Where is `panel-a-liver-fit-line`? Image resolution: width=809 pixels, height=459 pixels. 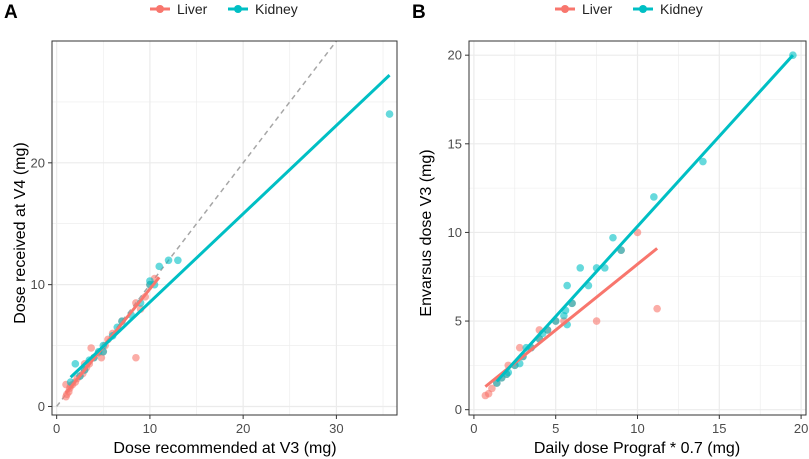 panel-a-liver-fit-line is located at coordinates (112, 335).